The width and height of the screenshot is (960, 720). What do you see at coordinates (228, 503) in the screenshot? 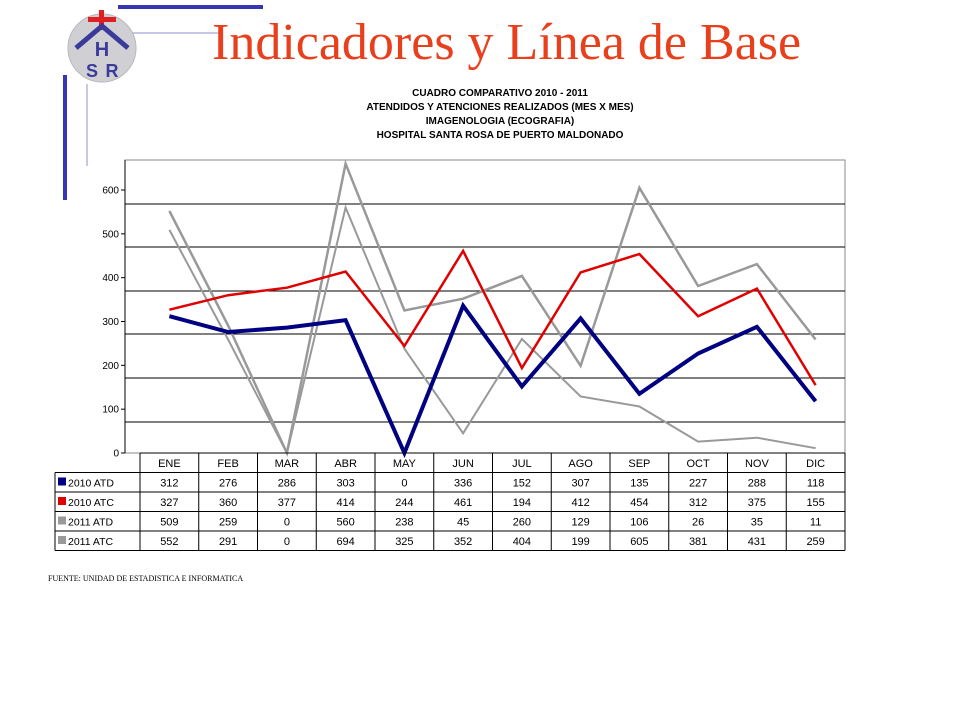
I see `data-table-cell: 360` at bounding box center [228, 503].